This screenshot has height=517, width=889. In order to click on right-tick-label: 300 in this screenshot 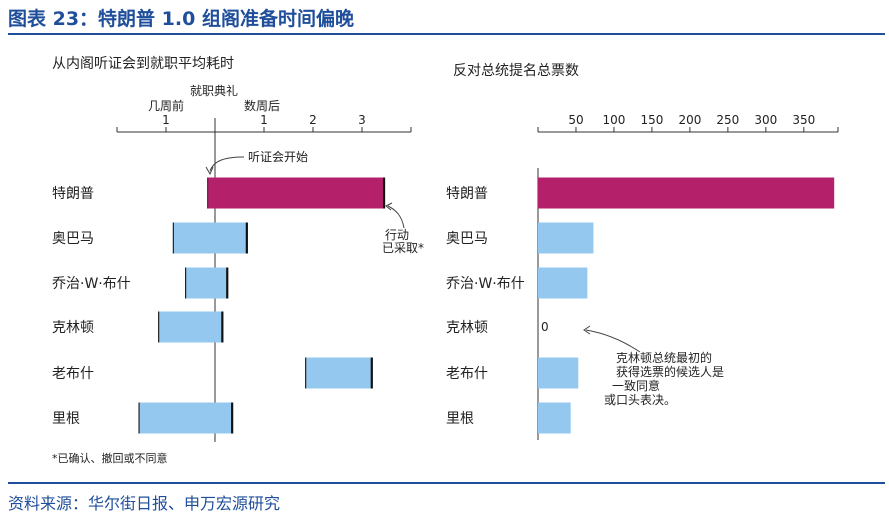, I will do `click(765, 120)`.